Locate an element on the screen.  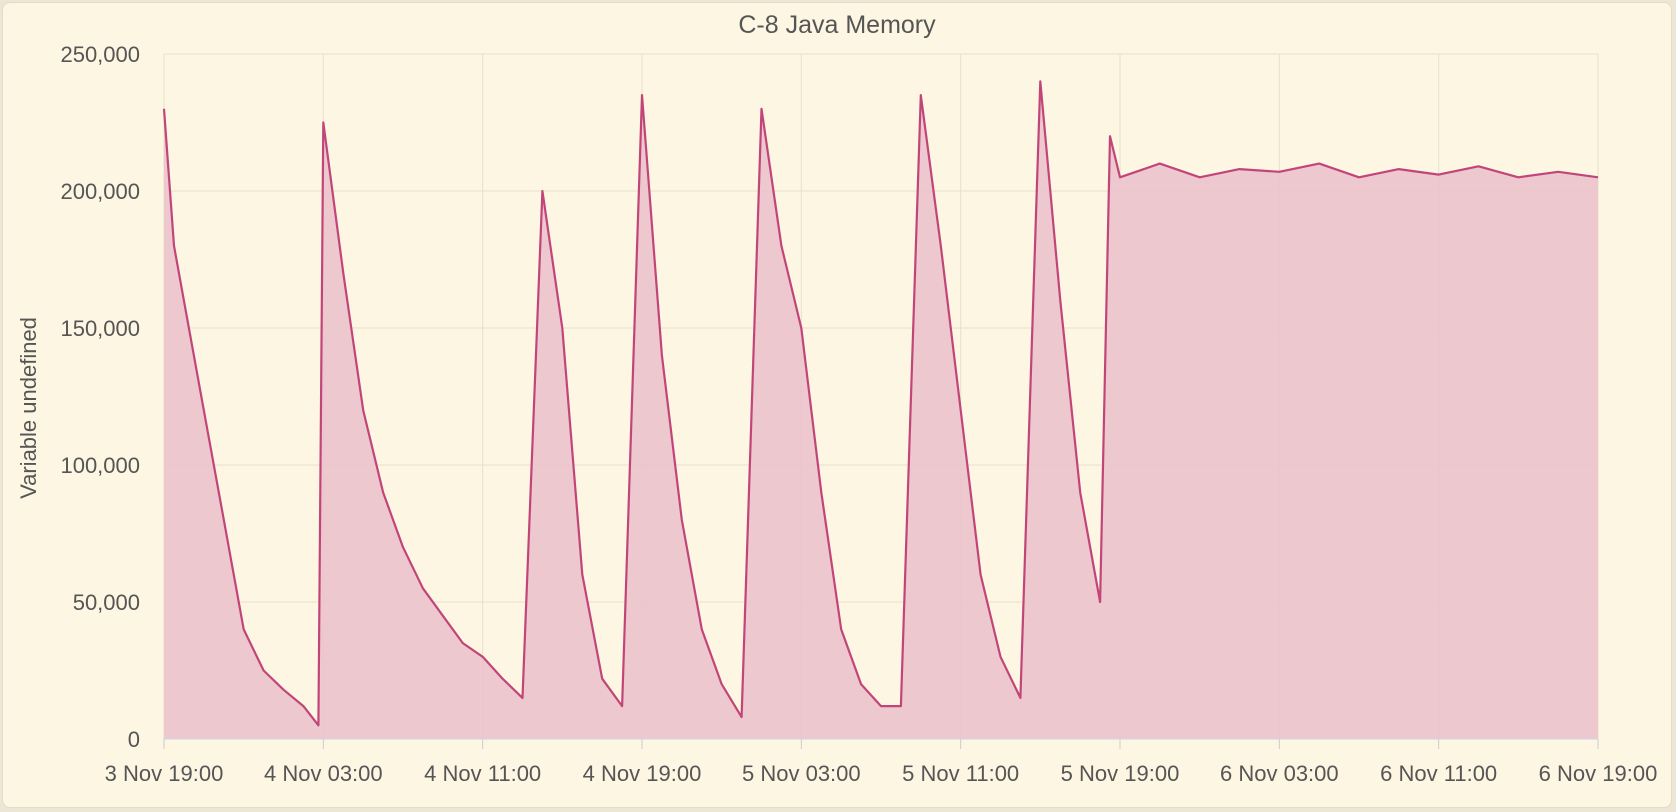
x-tick-label: 3 Nov 19:00 is located at coordinates (164, 773).